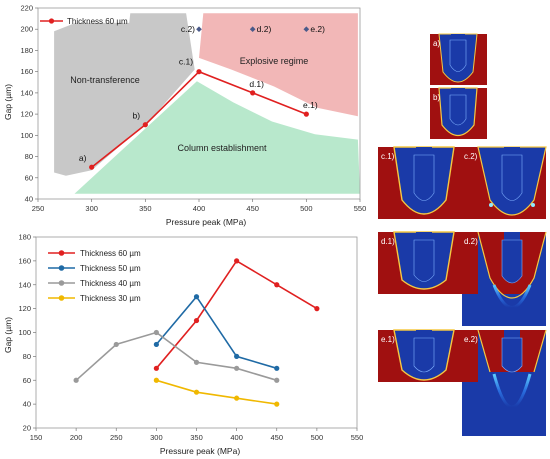  What do you see at coordinates (256, 84) in the screenshot?
I see `point-label: d.1)` at bounding box center [256, 84].